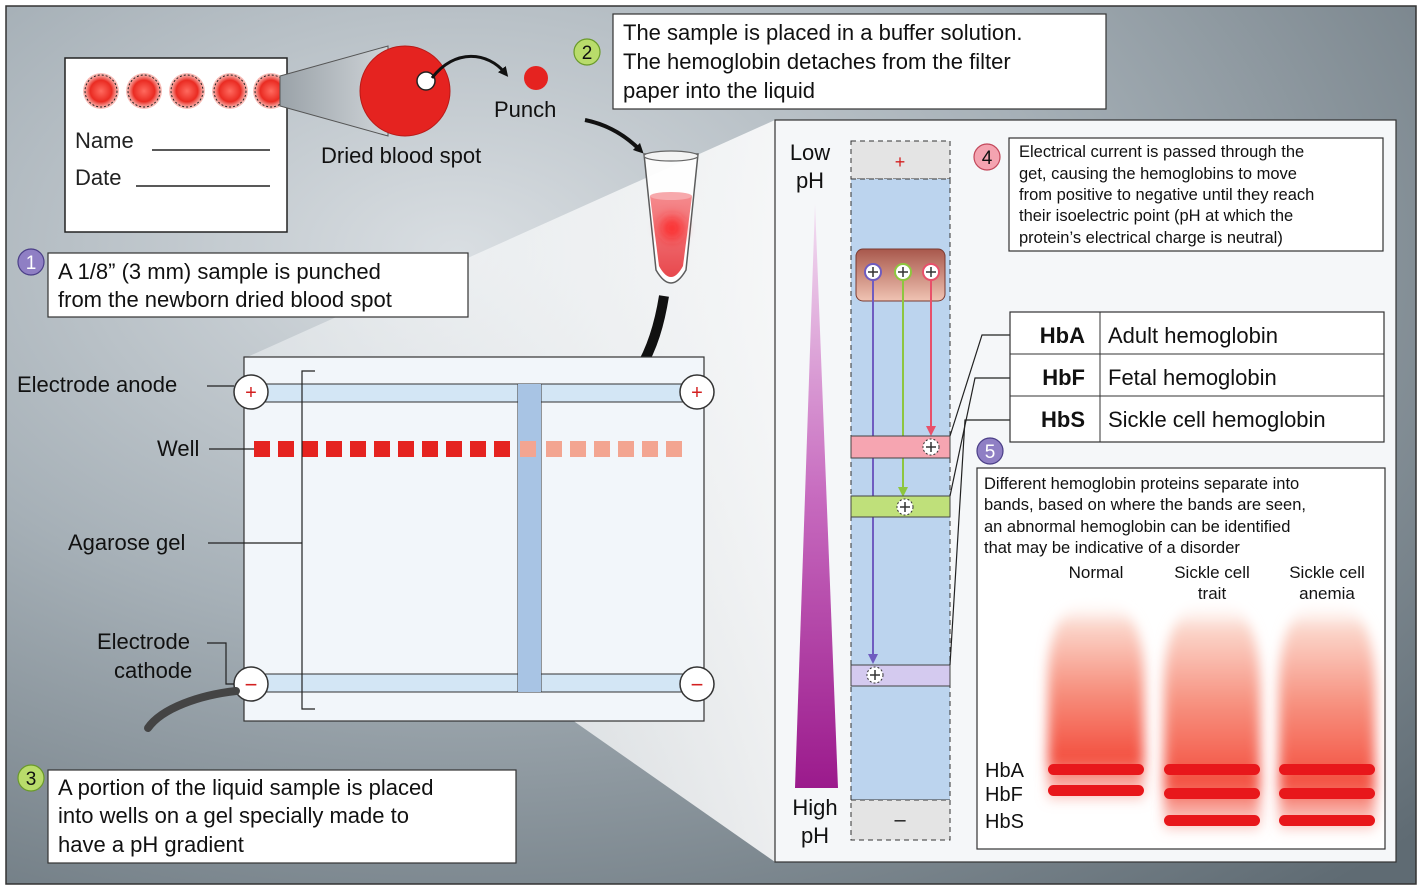 This screenshot has width=1422, height=890. I want to click on step-1-box, so click(258, 285).